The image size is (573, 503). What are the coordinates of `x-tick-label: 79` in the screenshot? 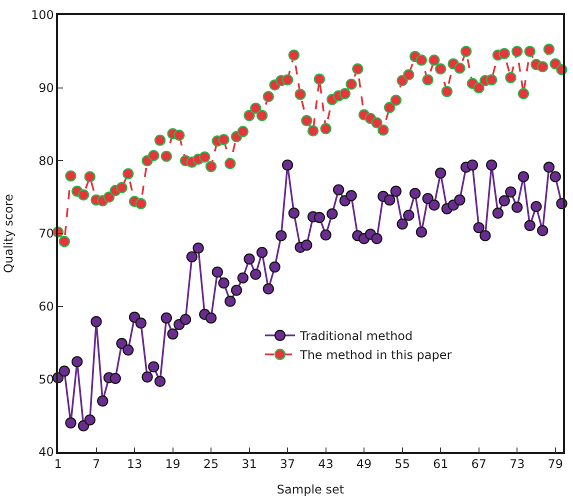 It's located at (555, 464).